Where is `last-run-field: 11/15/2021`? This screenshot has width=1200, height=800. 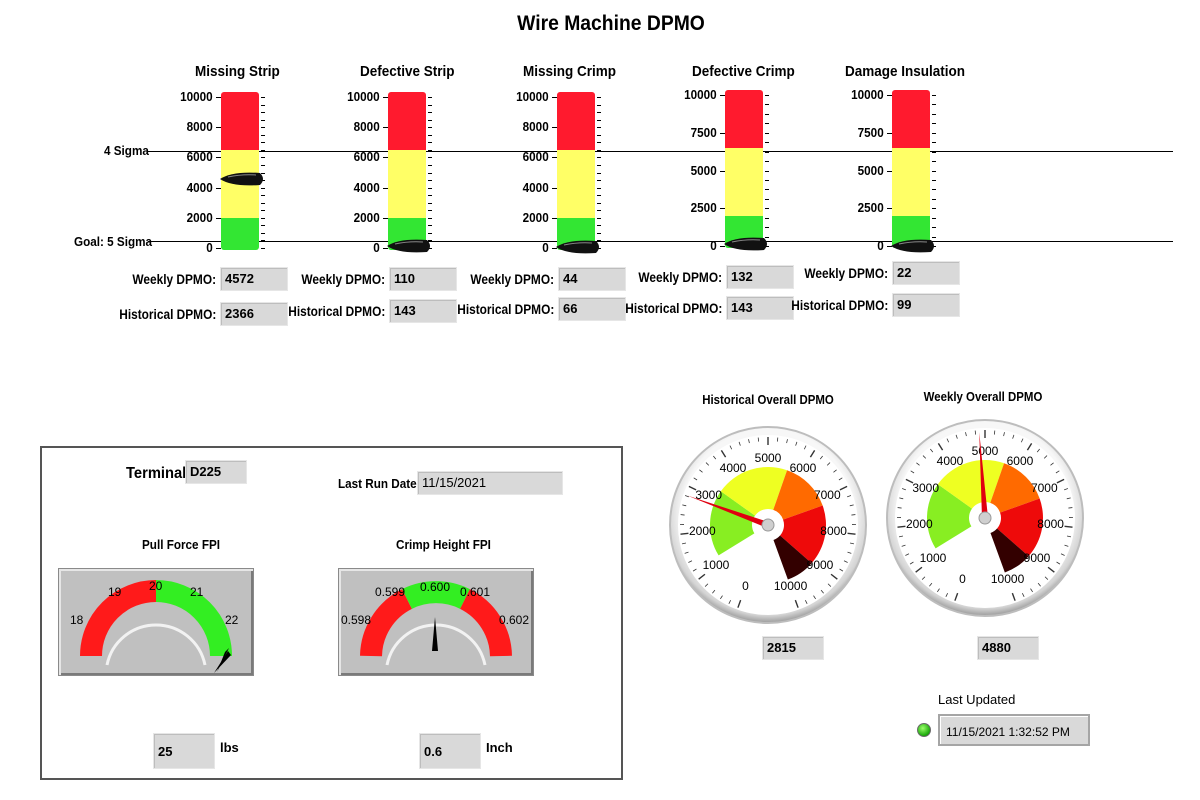 last-run-field: 11/15/2021 is located at coordinates (490, 483).